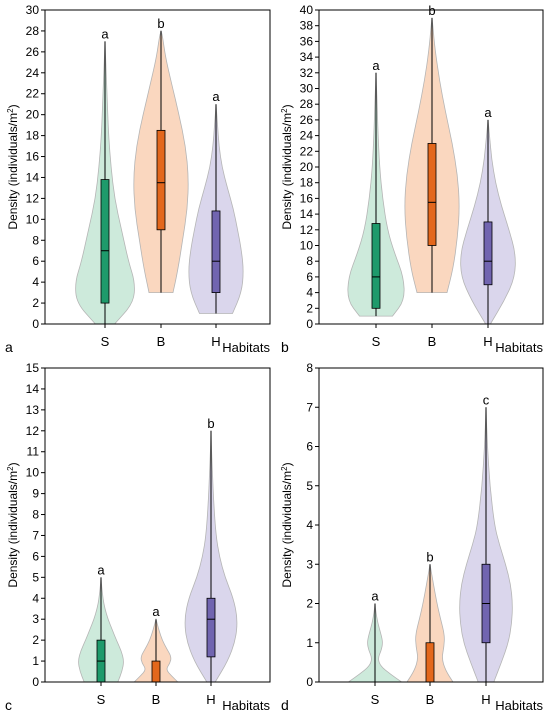 The width and height of the screenshot is (550, 716). Describe the element at coordinates (33, 410) in the screenshot. I see `y-tick-label: 13` at that location.